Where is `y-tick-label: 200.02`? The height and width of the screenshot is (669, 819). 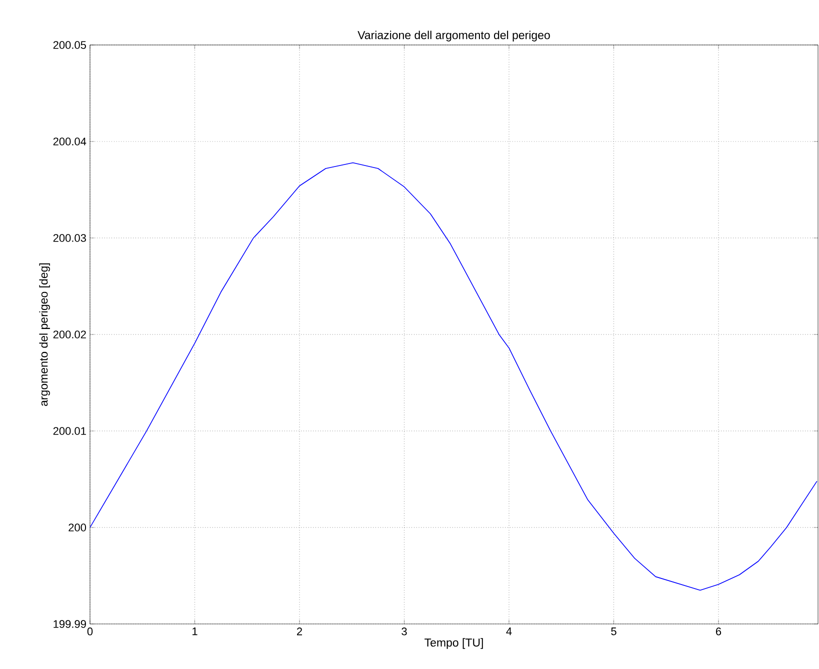
y-tick-label: 200.02 is located at coordinates (69, 334).